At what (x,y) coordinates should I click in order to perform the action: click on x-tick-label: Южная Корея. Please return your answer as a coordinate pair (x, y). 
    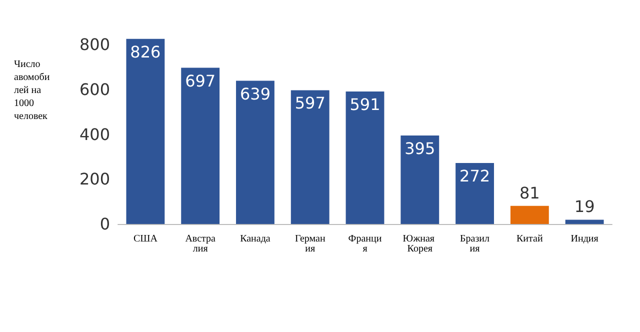
    Looking at the image, I should click on (419, 244).